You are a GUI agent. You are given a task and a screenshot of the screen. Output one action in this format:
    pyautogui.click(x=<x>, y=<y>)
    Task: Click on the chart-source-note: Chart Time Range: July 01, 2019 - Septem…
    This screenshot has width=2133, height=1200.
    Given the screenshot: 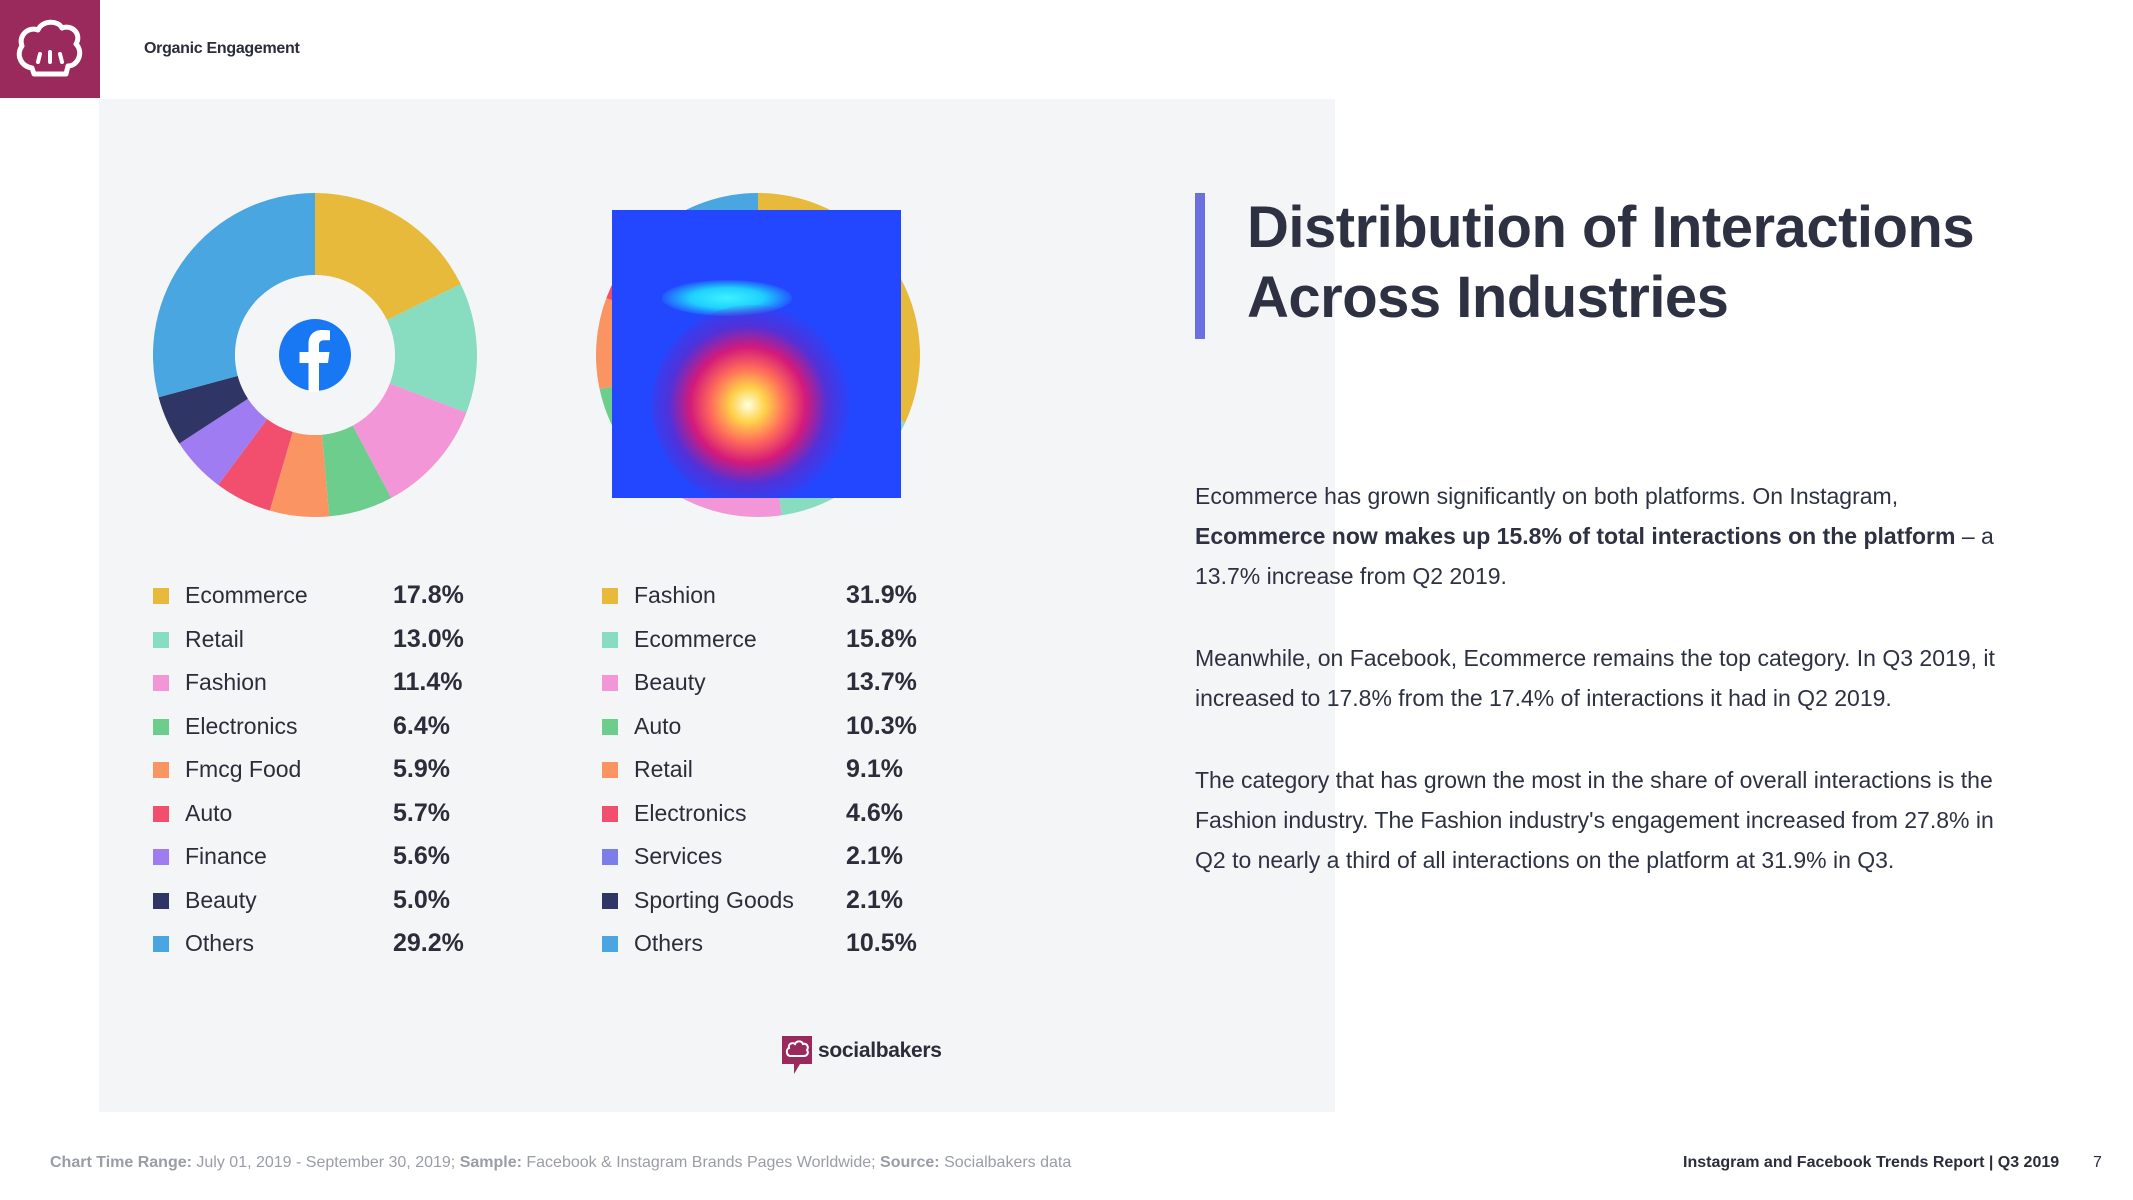 What is the action you would take?
    pyautogui.click(x=560, y=1163)
    